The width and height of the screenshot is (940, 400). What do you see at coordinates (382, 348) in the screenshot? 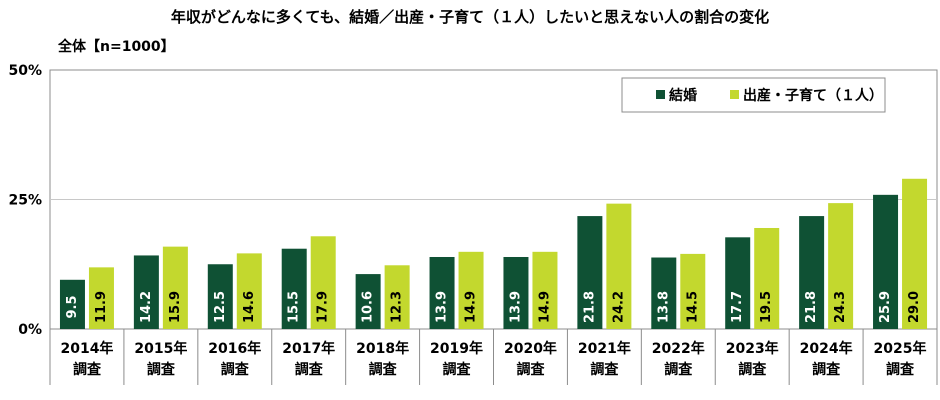
I see `x-tick-label-year: 2018年` at bounding box center [382, 348].